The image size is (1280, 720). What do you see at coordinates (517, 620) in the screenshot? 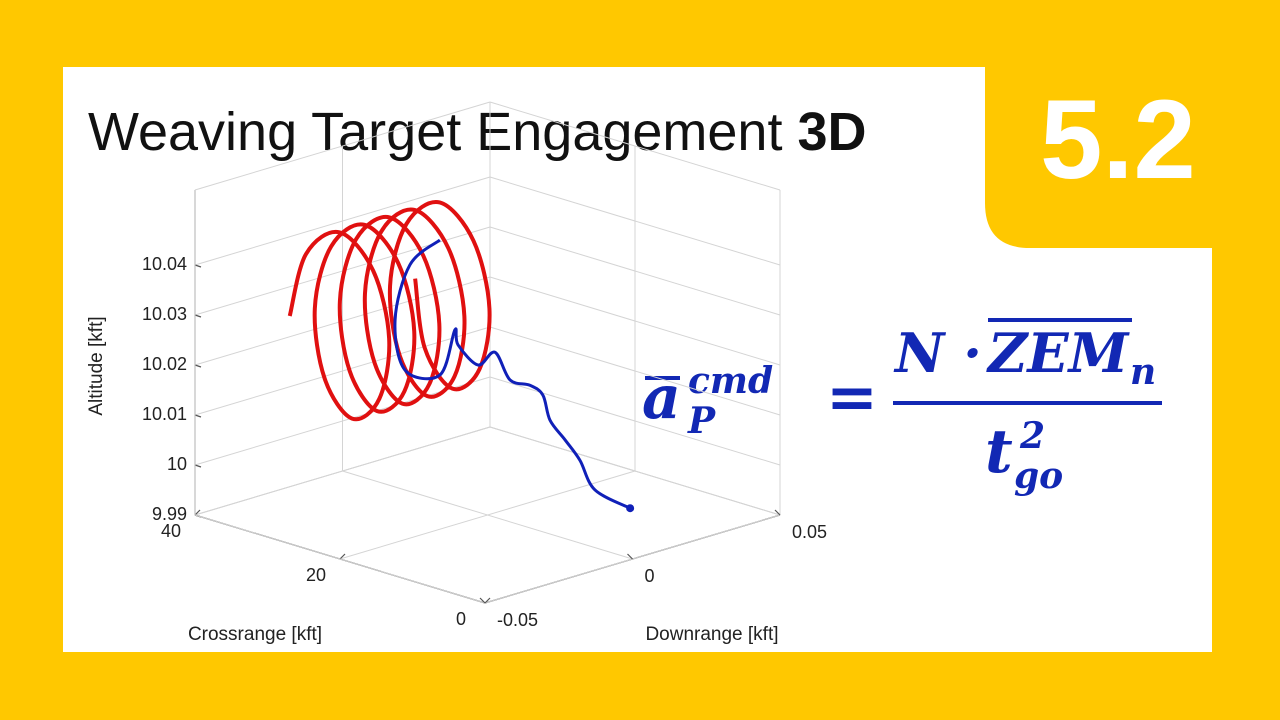
I see `y-tick-label: -0.05` at bounding box center [517, 620].